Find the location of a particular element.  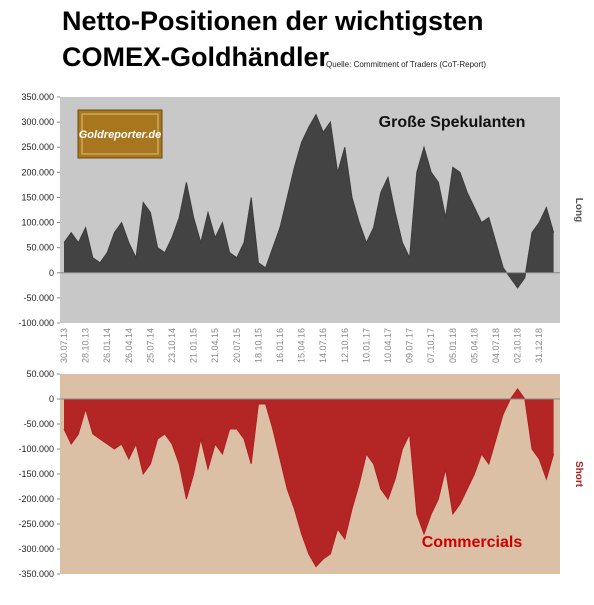

x-tick-label: 09.07.17 is located at coordinates (410, 345).